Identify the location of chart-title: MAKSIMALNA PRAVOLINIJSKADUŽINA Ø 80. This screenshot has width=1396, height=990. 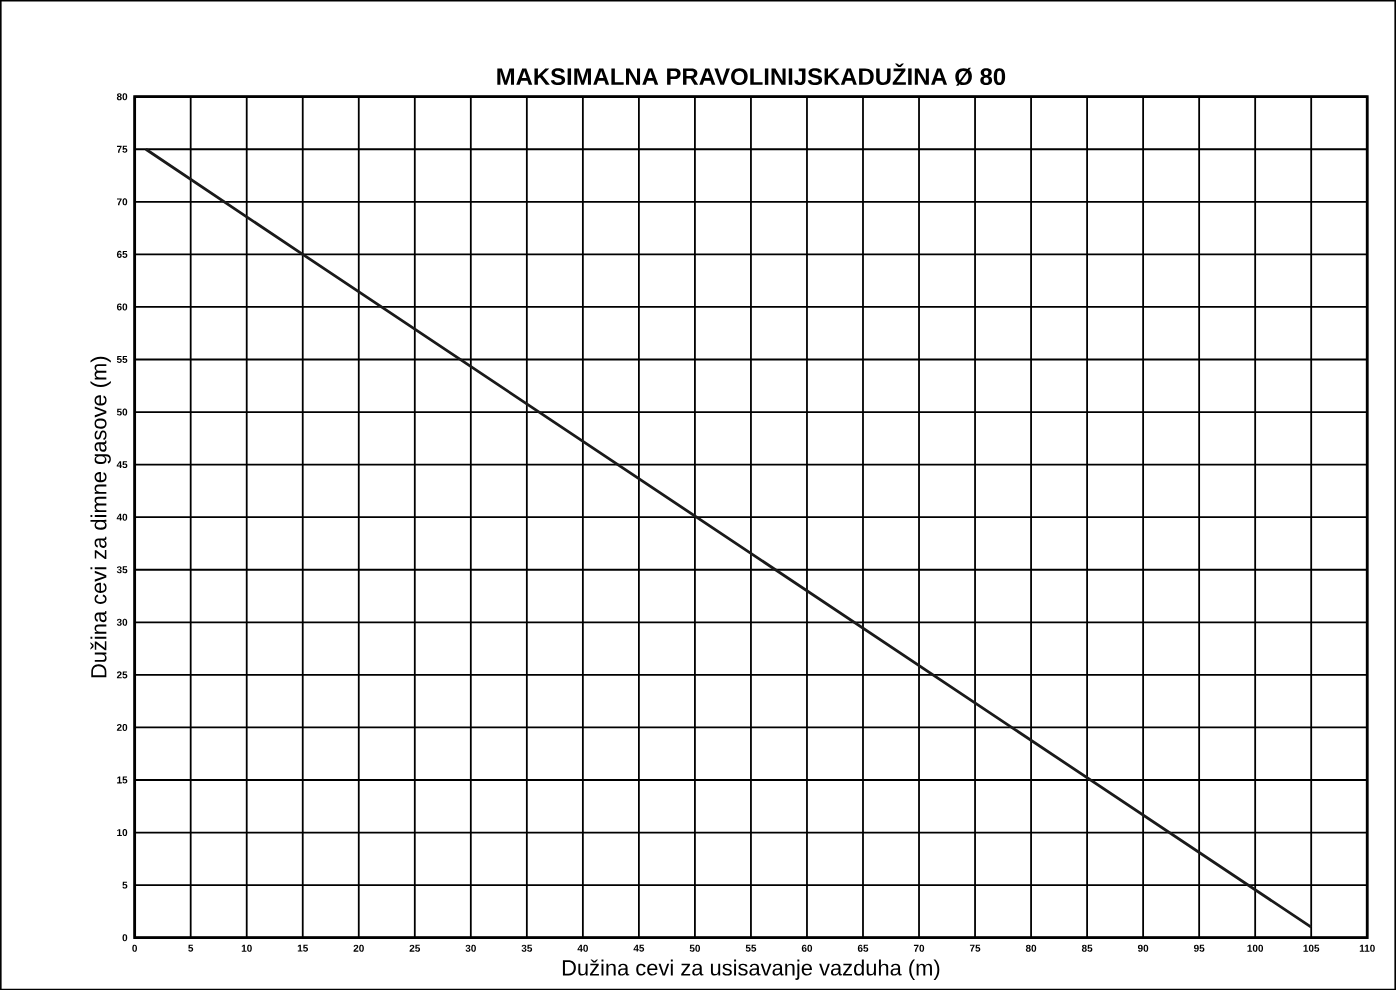
(751, 74).